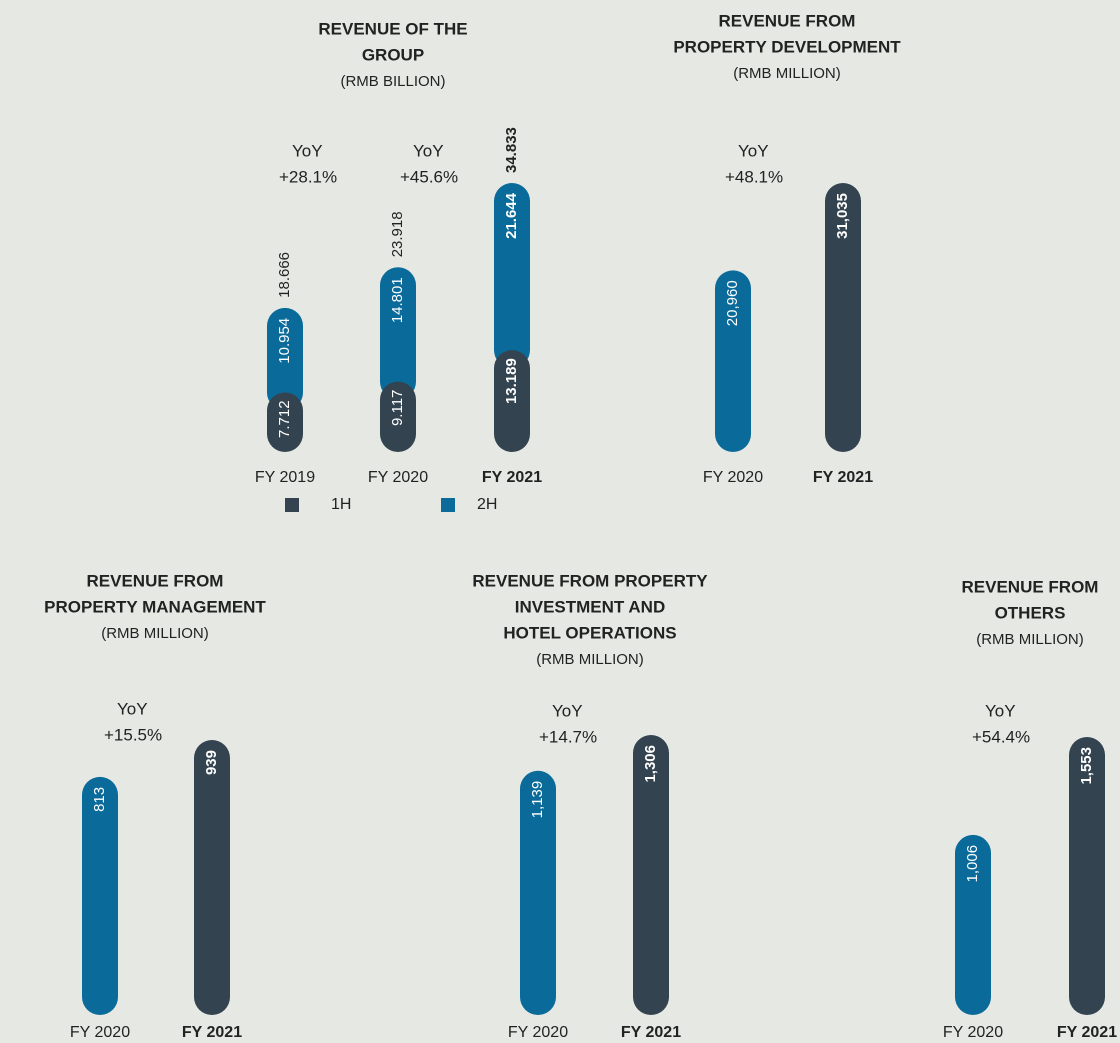  Describe the element at coordinates (397, 234) in the screenshot. I see `total-label: 23.918` at that location.